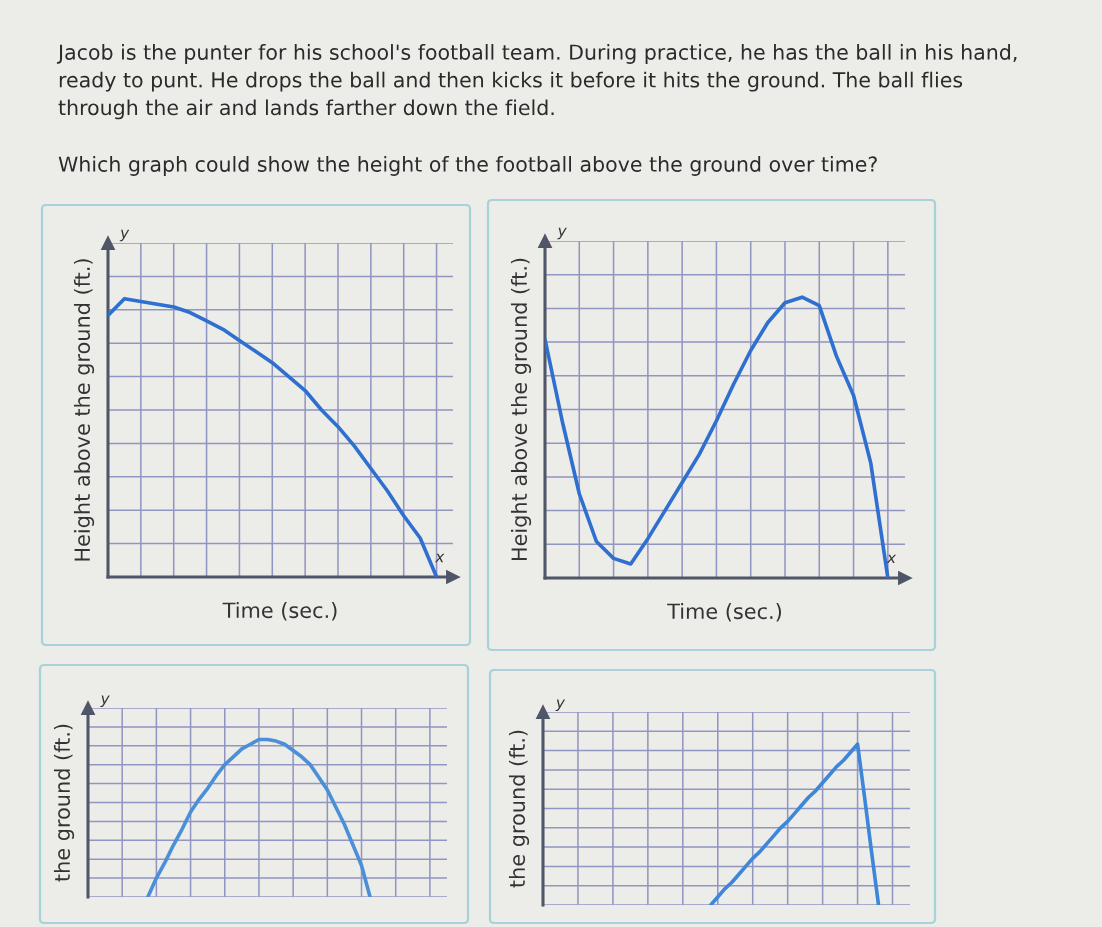 The height and width of the screenshot is (927, 1102). Describe the element at coordinates (467, 166) in the screenshot. I see `chart-subtitle: Which graph could show the height of the football above the ground over time?` at that location.